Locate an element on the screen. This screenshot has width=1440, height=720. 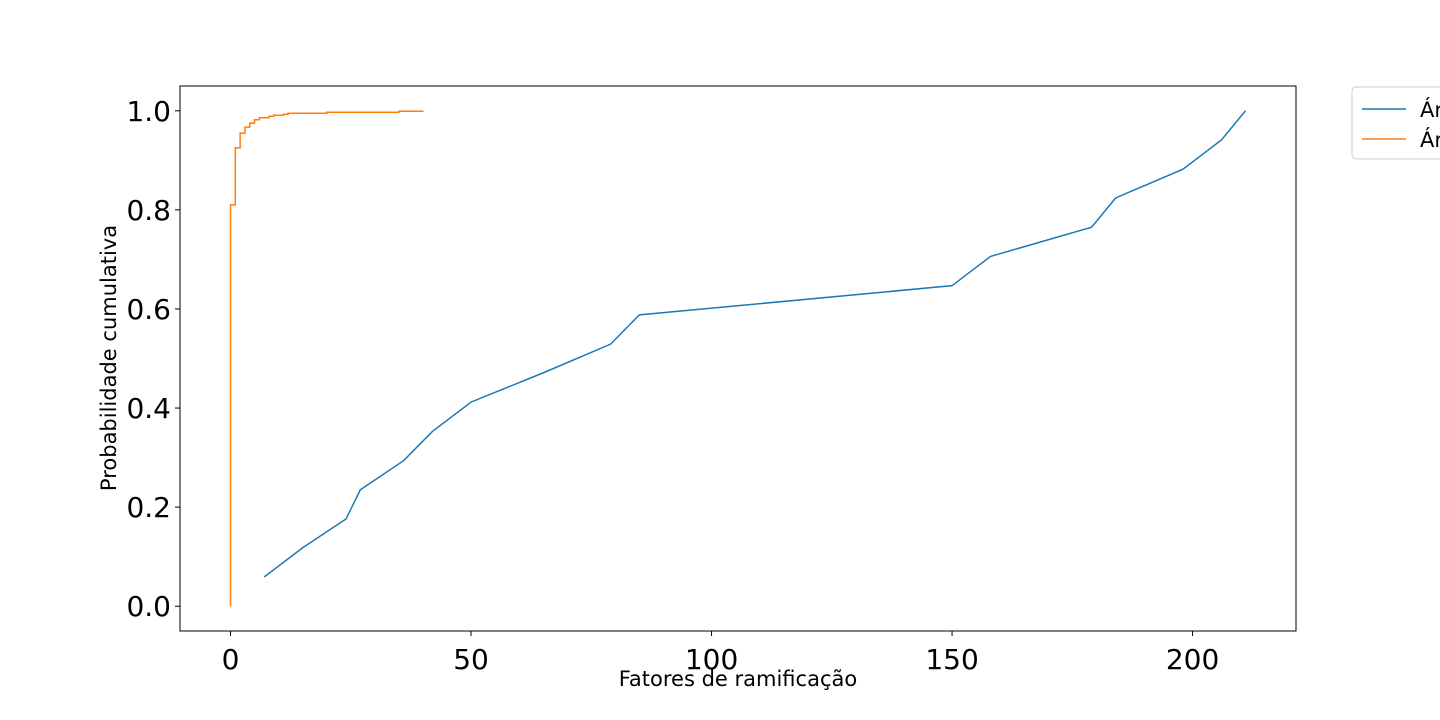
y-tick-label: 1.0 is located at coordinates (148, 111).